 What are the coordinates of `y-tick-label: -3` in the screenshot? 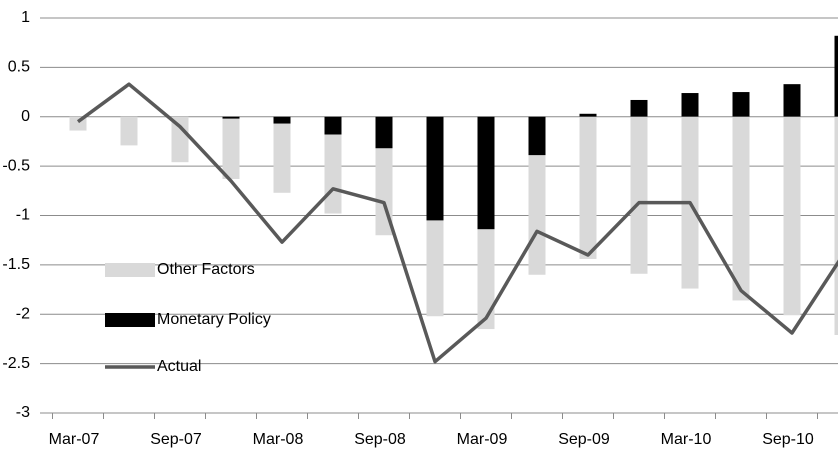 It's located at (23, 412).